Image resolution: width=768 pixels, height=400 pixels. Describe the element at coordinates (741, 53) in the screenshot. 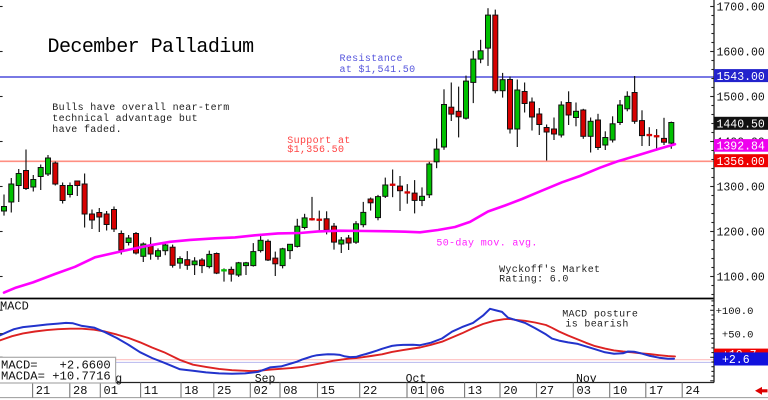

I see `svg-text: 1600.00` at that location.